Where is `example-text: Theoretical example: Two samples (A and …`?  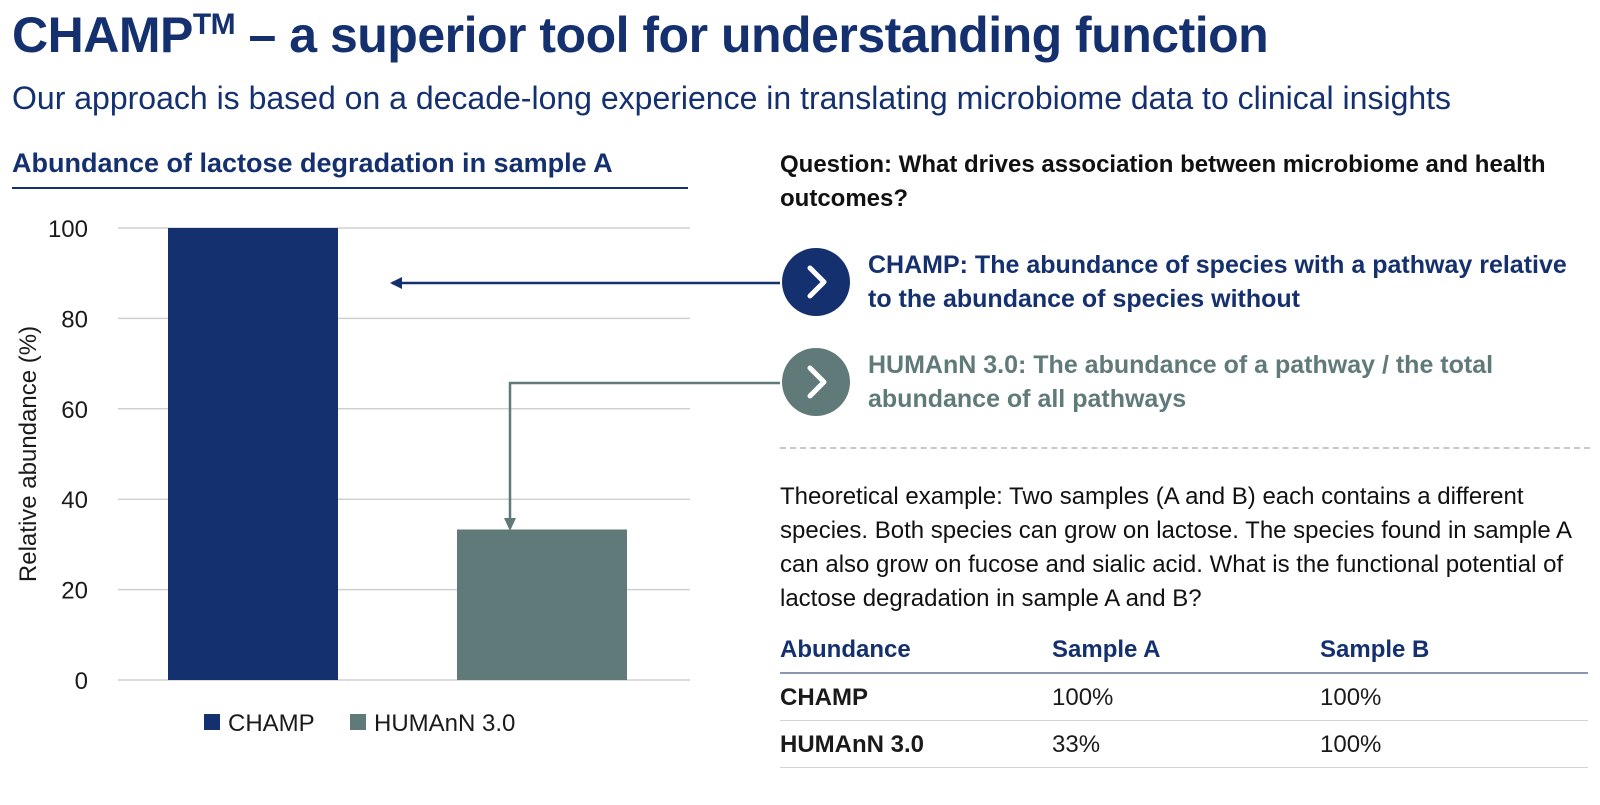 example-text: Theoretical example: Two samples (A and … is located at coordinates (1175, 547).